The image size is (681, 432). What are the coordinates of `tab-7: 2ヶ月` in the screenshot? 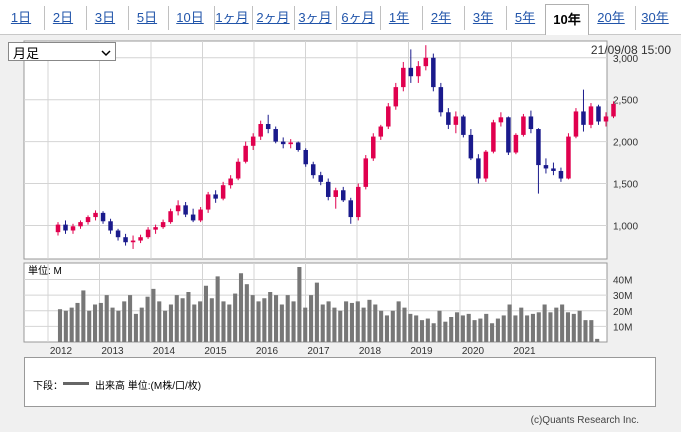 It's located at (272, 18).